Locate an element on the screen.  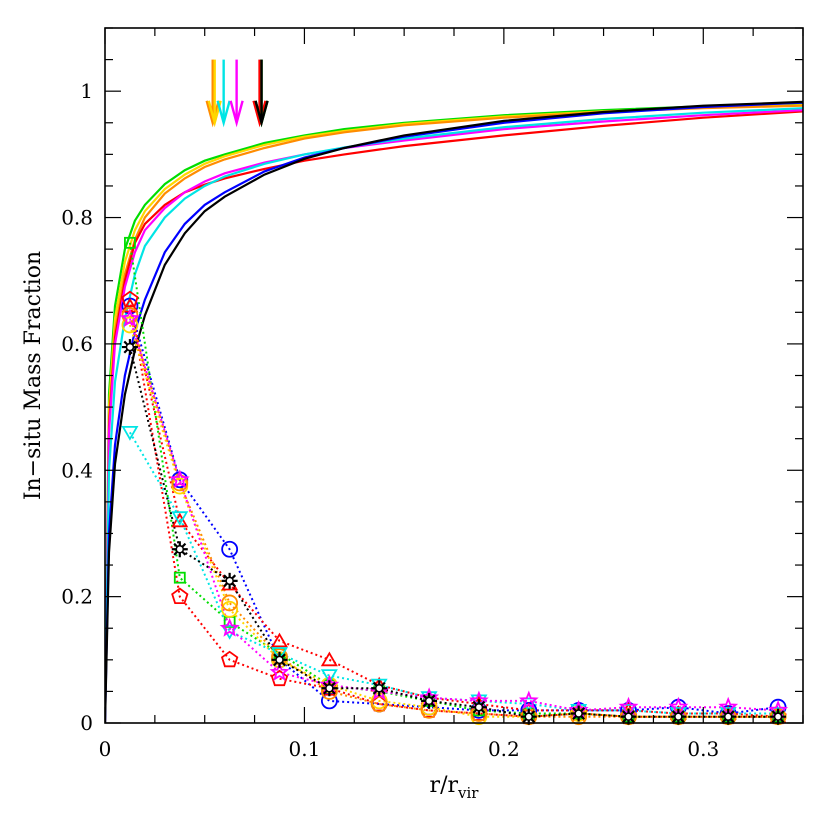
x-tick-label: 0.2 is located at coordinates (504, 749).